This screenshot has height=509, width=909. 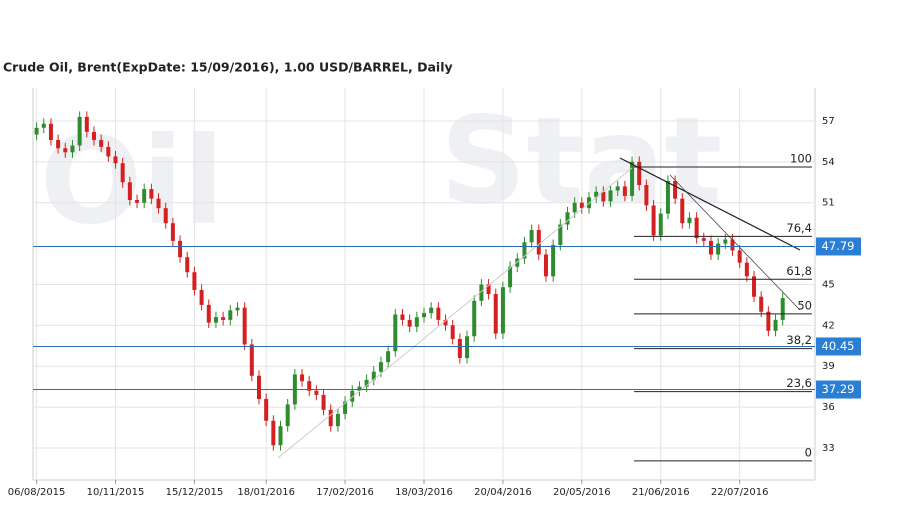 I want to click on fib-label: 23,6, so click(x=799, y=383).